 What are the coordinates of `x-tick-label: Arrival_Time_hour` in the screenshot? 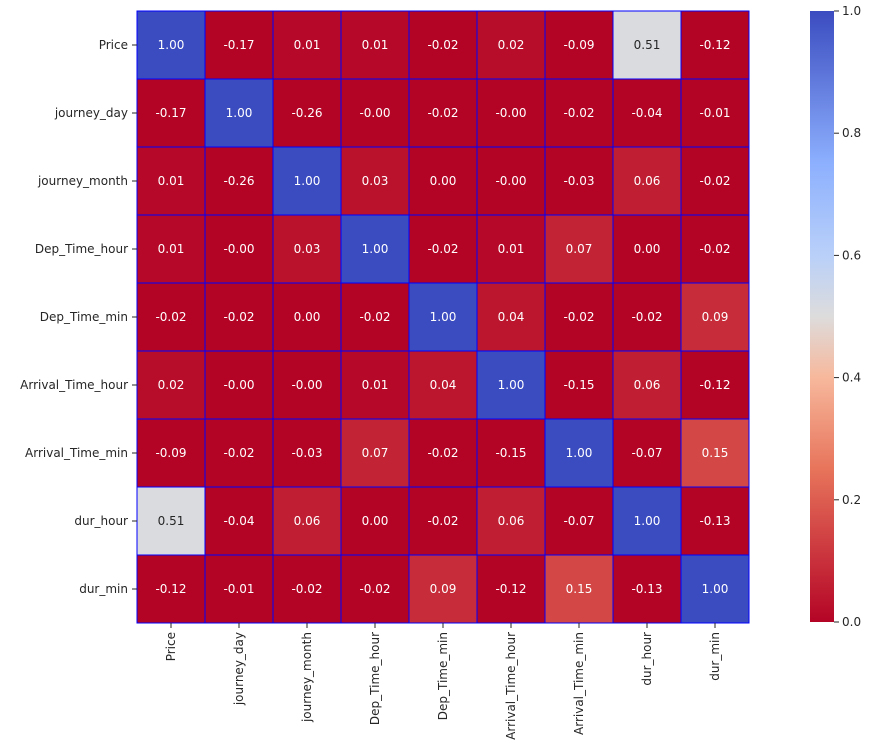 It's located at (511, 686).